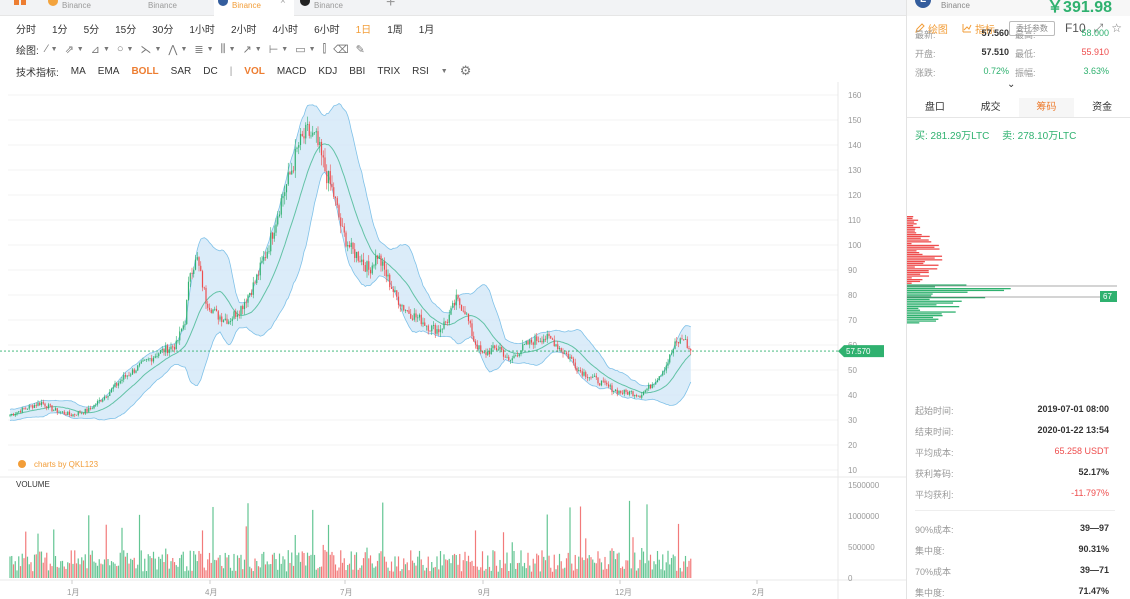  Describe the element at coordinates (426, 30) in the screenshot. I see `timeframe-item: 1月` at that location.